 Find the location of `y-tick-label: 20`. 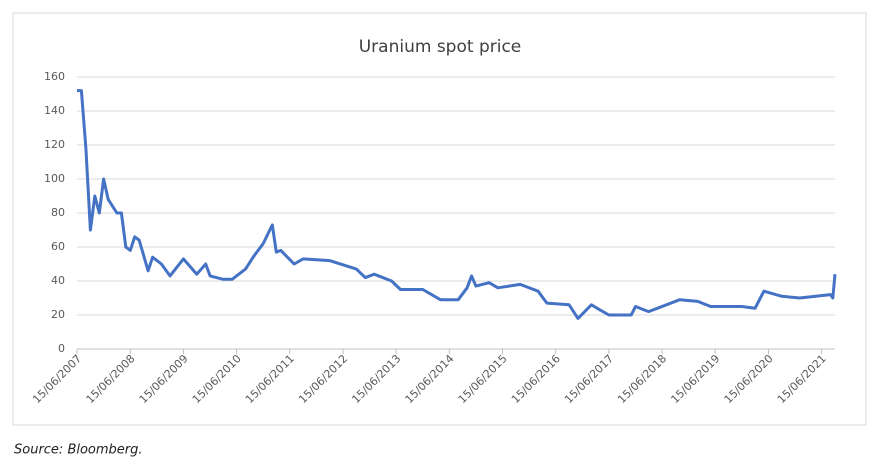

y-tick-label: 20 is located at coordinates (58, 314).